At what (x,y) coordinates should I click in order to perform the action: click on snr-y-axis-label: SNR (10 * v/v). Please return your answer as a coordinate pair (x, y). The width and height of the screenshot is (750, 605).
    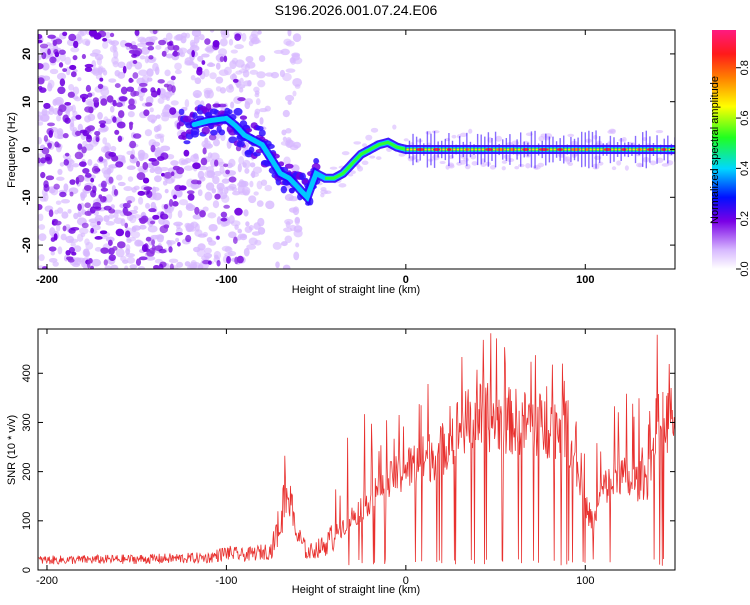
    Looking at the image, I should click on (12, 450).